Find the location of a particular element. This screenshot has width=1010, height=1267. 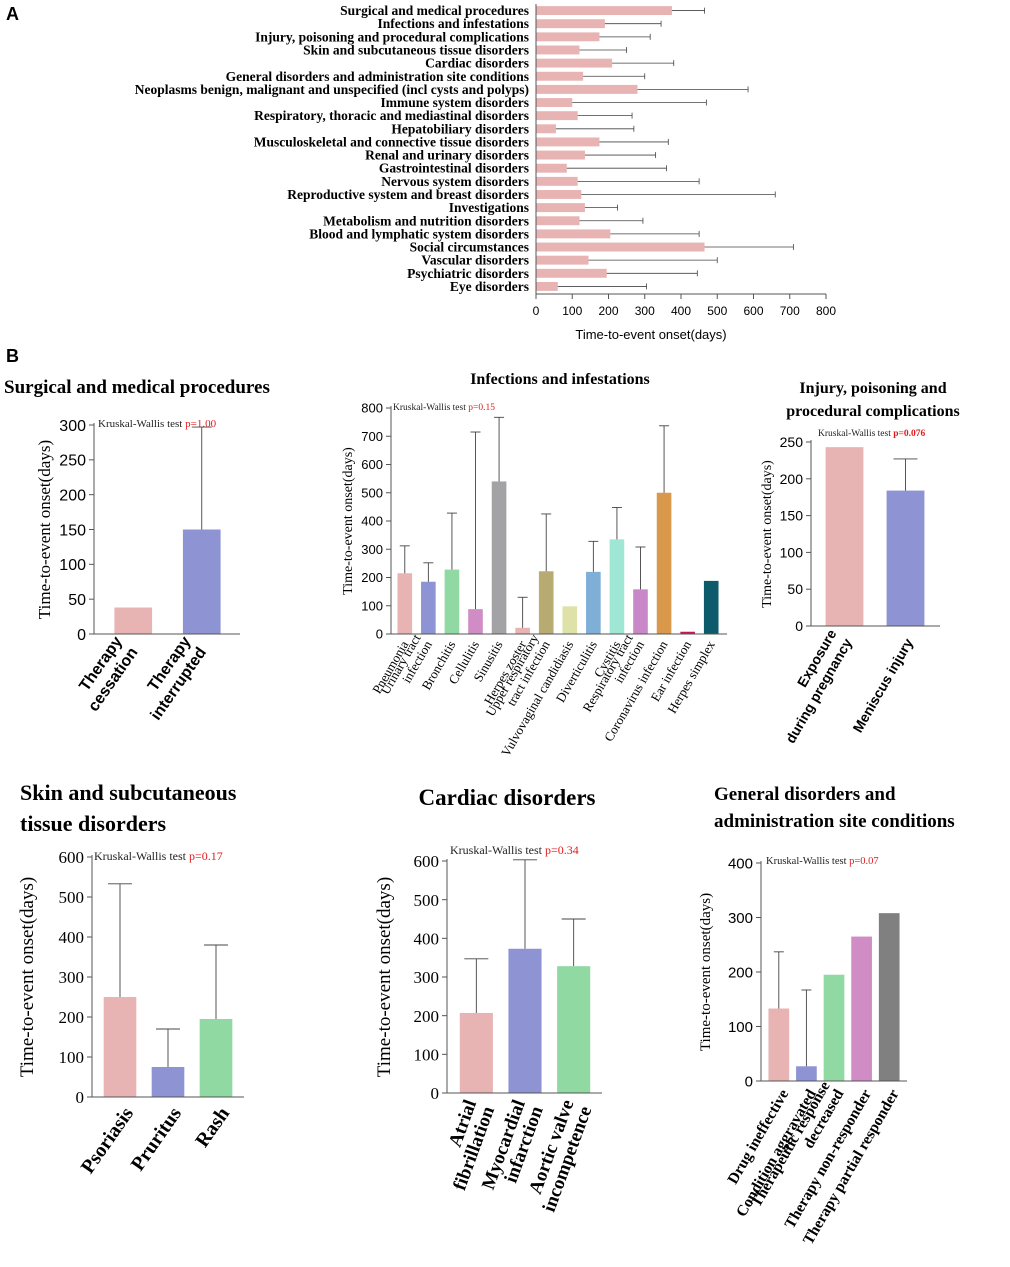

y-tick-label: 700 is located at coordinates (372, 436).